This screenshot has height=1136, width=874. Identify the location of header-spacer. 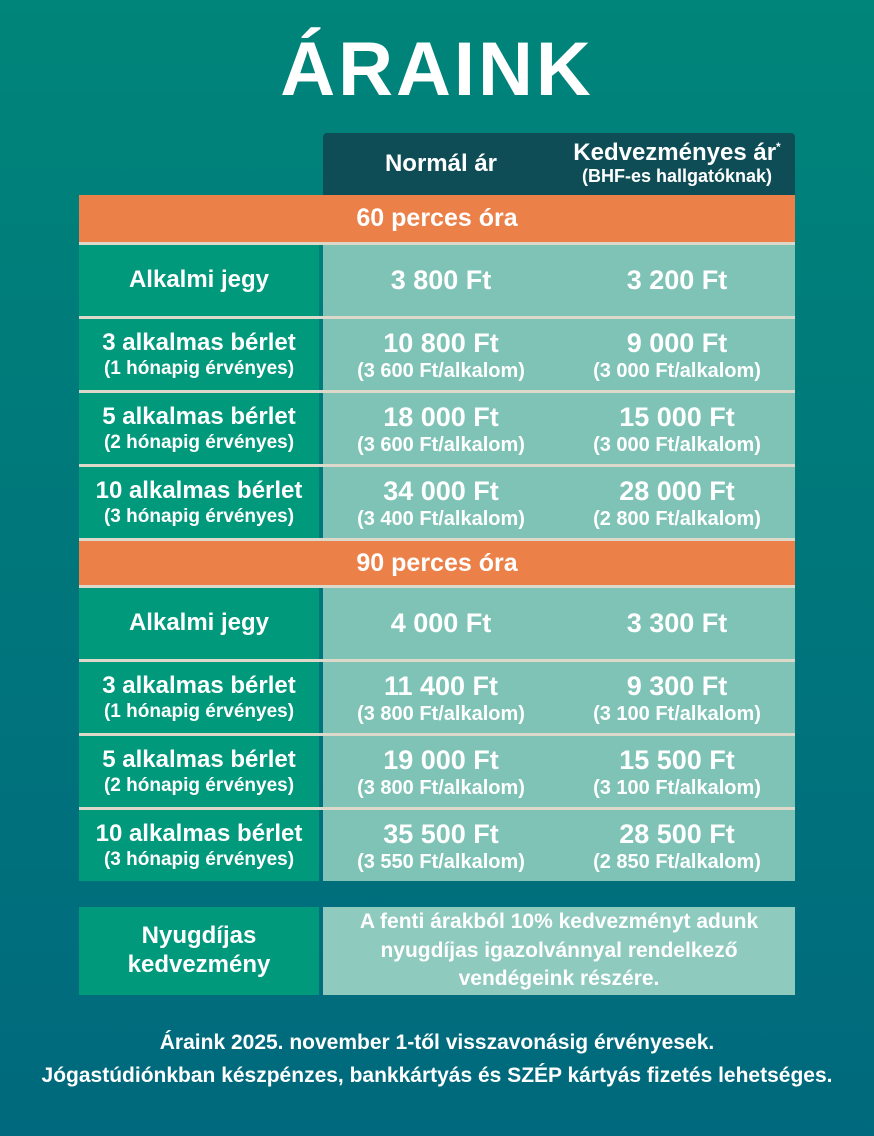
(199, 164).